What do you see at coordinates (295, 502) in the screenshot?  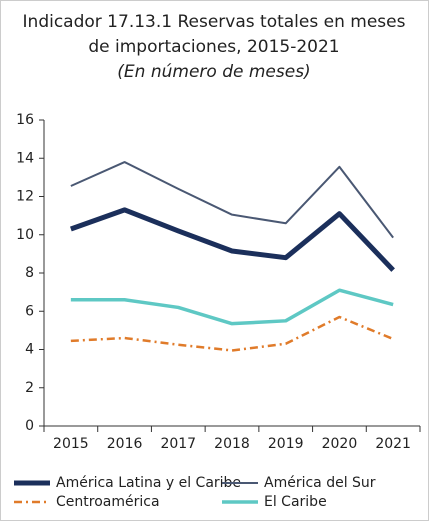 I see `legend-label: El Caribe` at bounding box center [295, 502].